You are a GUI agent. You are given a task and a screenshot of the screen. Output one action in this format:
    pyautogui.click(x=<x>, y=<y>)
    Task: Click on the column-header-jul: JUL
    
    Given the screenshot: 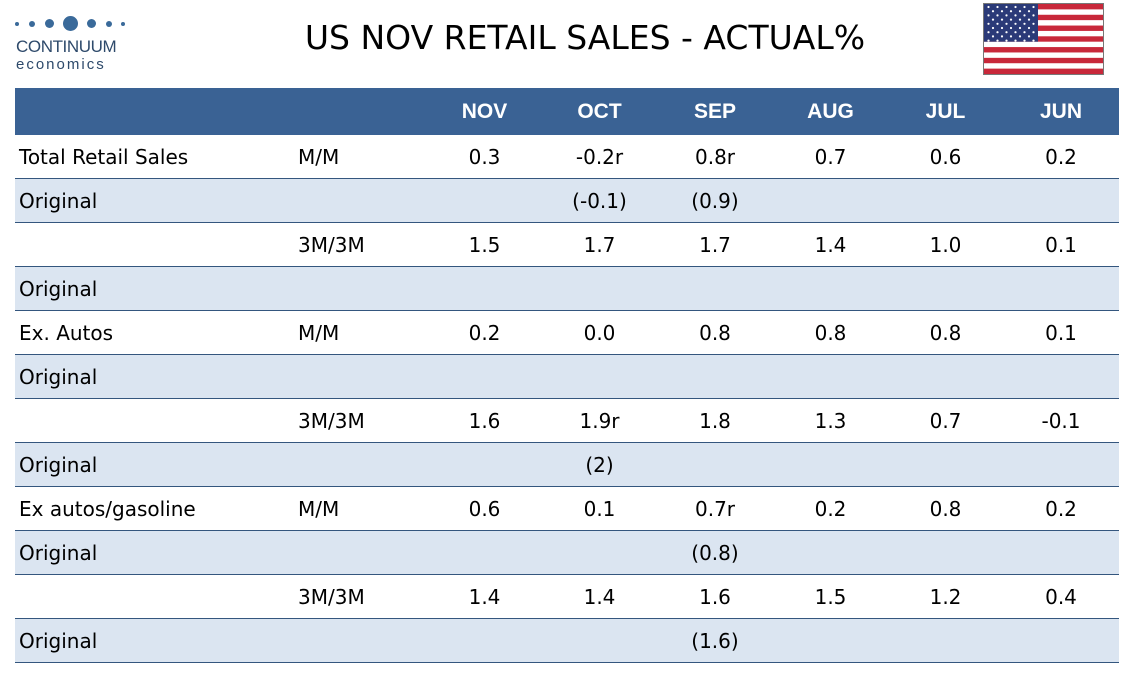 What is the action you would take?
    pyautogui.click(x=945, y=111)
    